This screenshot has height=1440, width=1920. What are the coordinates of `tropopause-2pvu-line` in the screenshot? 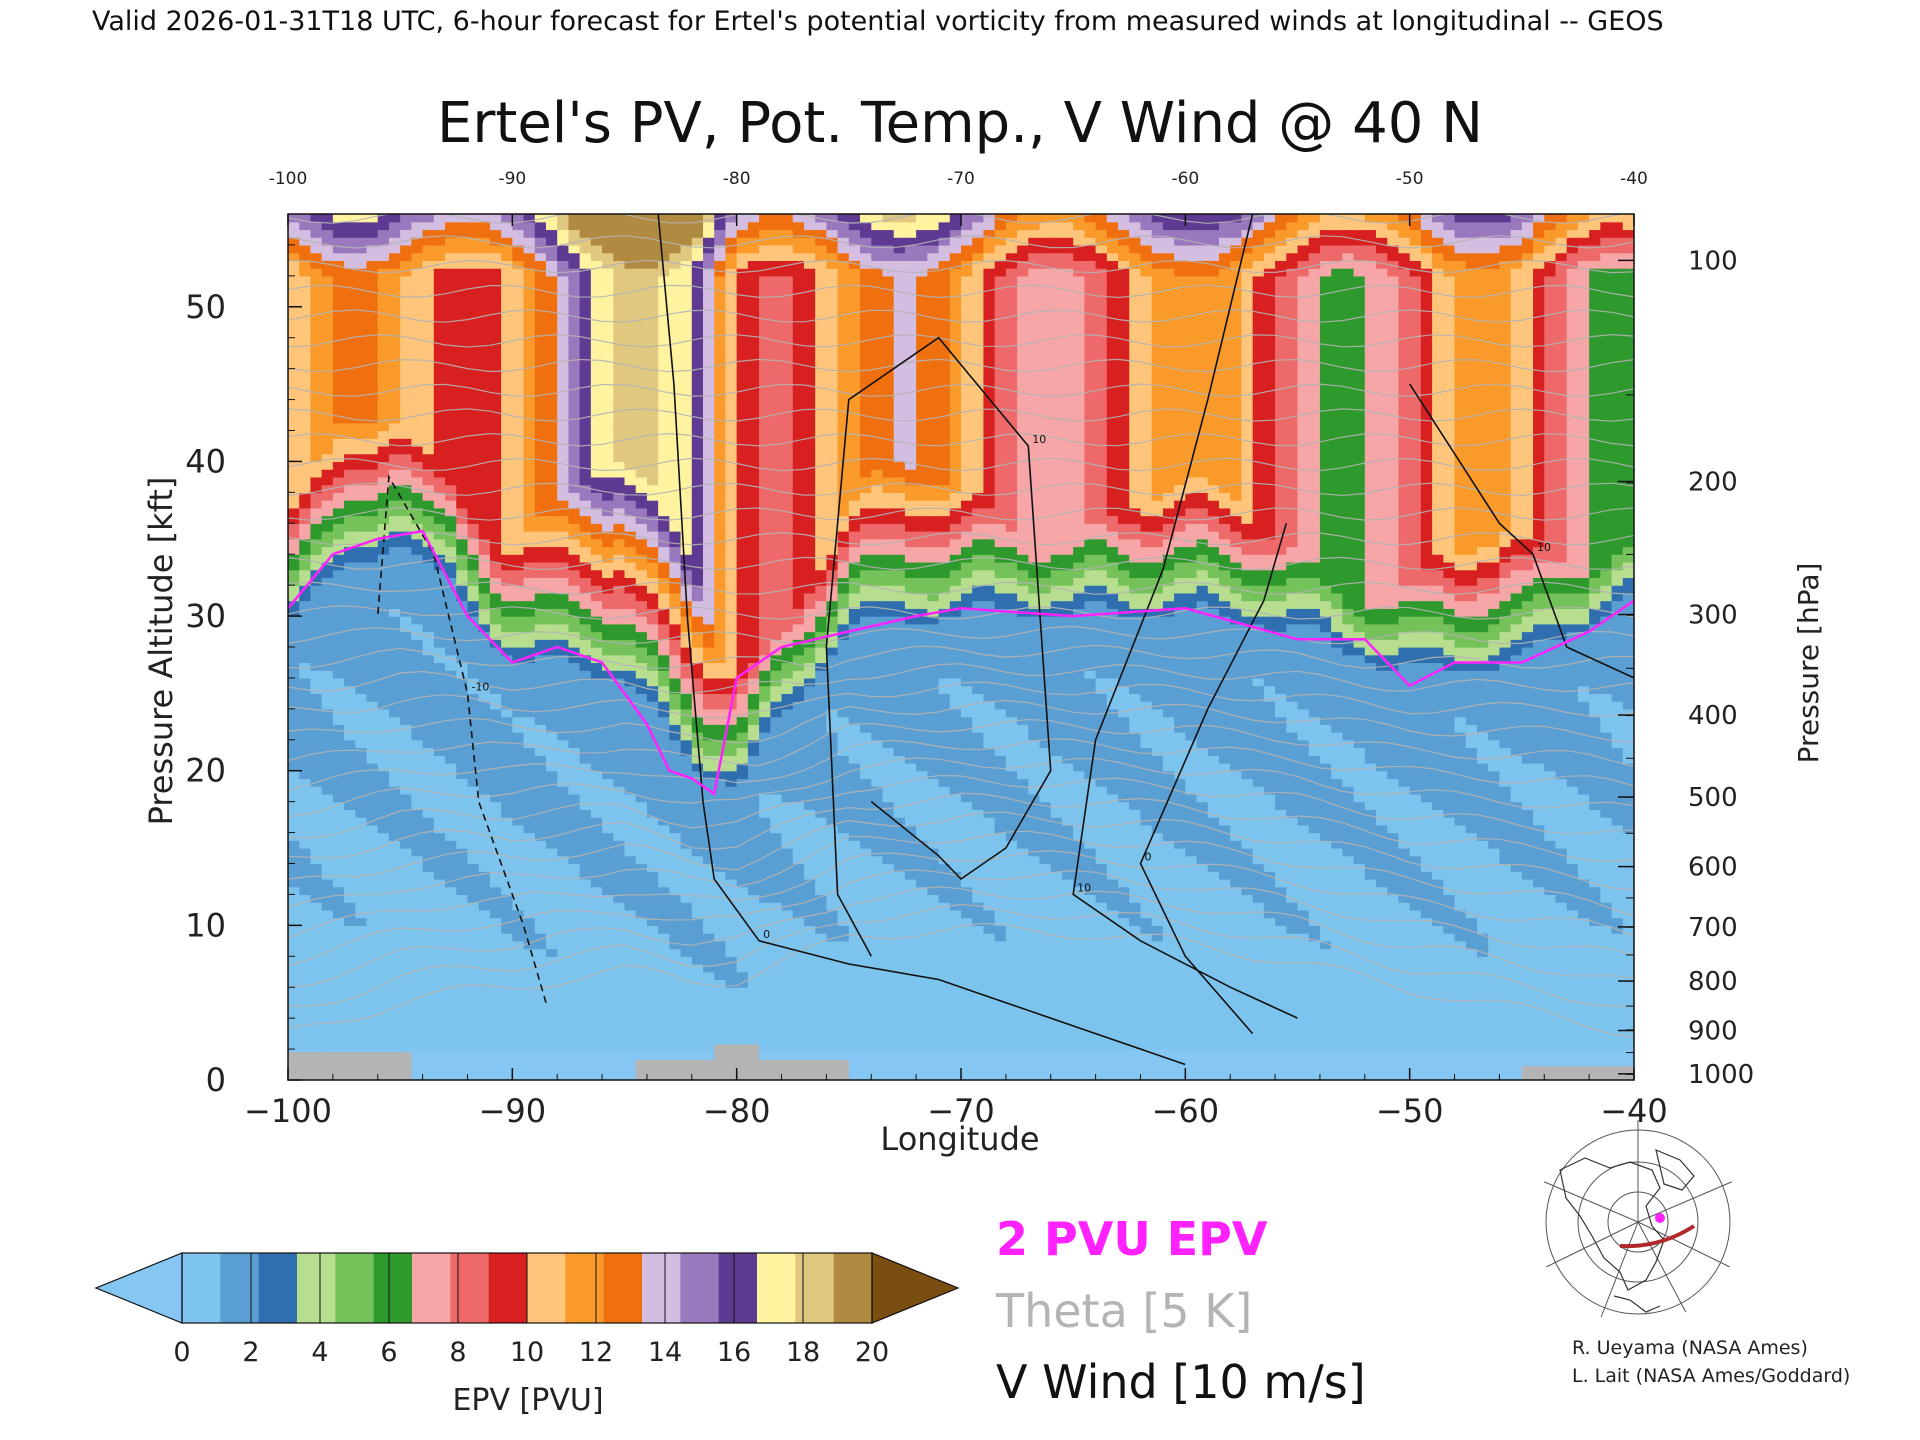 It's located at (961, 663).